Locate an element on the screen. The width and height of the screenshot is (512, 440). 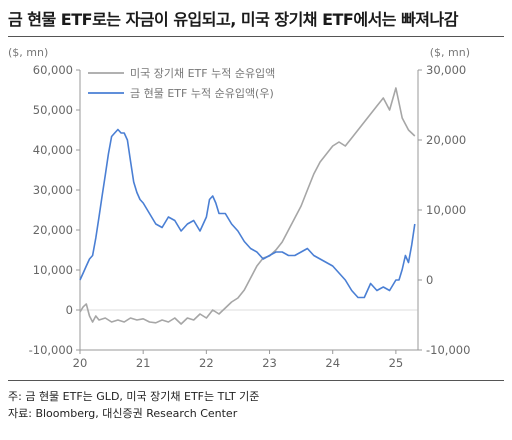
right-tick-label: -10,000 is located at coordinates (448, 350).